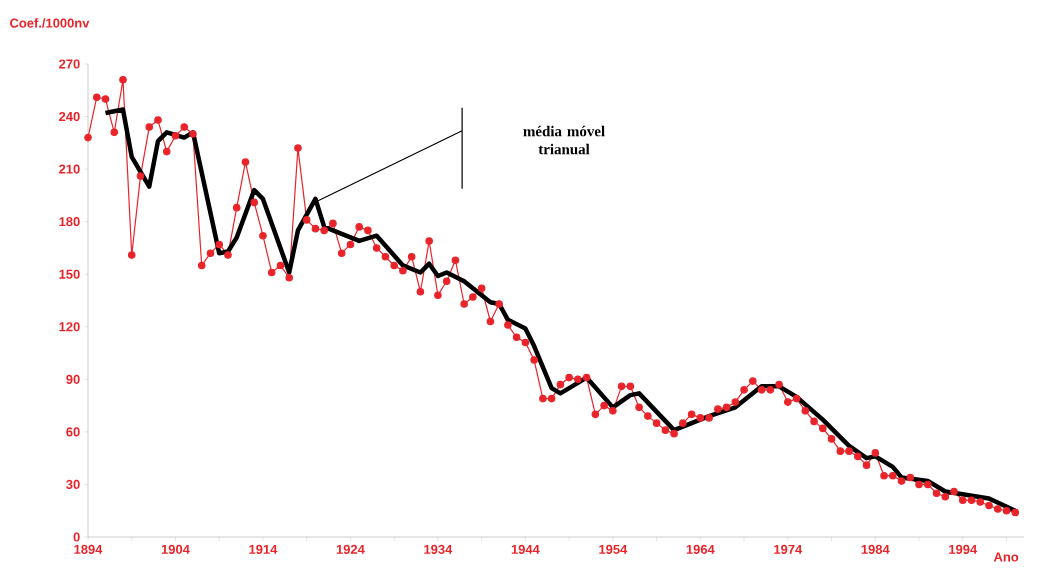  What do you see at coordinates (73, 432) in the screenshot?
I see `y-tick-label: 60` at bounding box center [73, 432].